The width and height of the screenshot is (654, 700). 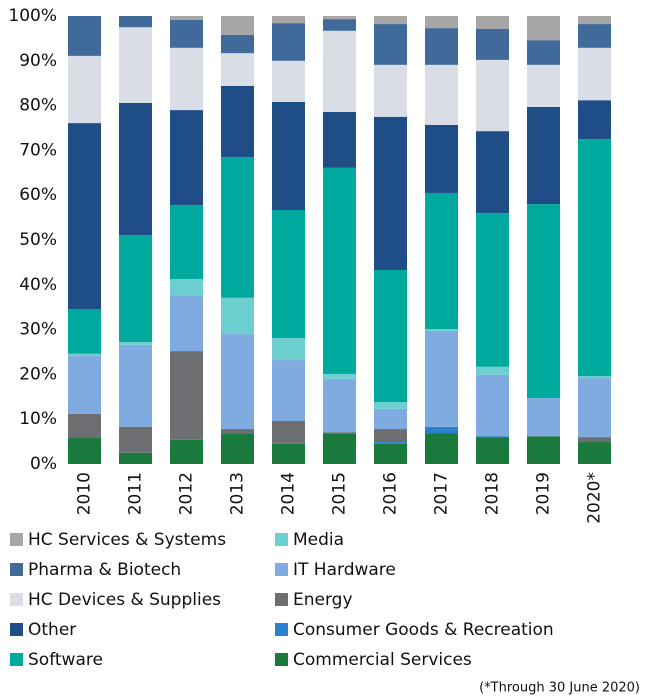 What do you see at coordinates (38, 240) in the screenshot?
I see `y-tick-label: 50%` at bounding box center [38, 240].